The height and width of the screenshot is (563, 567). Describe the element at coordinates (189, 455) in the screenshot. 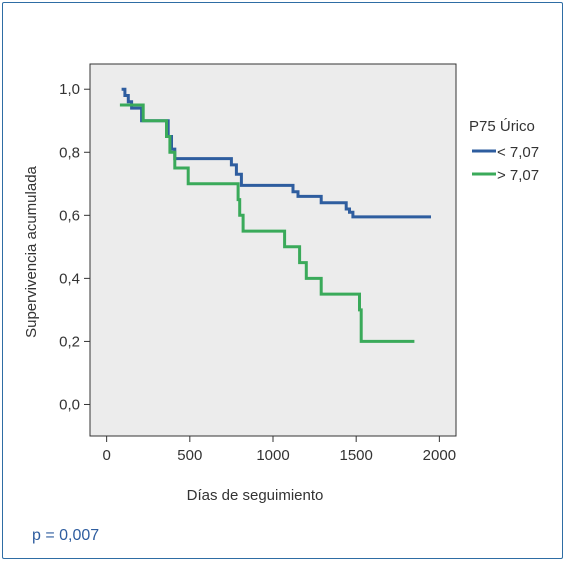

I see `x-tick-label: 500` at that location.